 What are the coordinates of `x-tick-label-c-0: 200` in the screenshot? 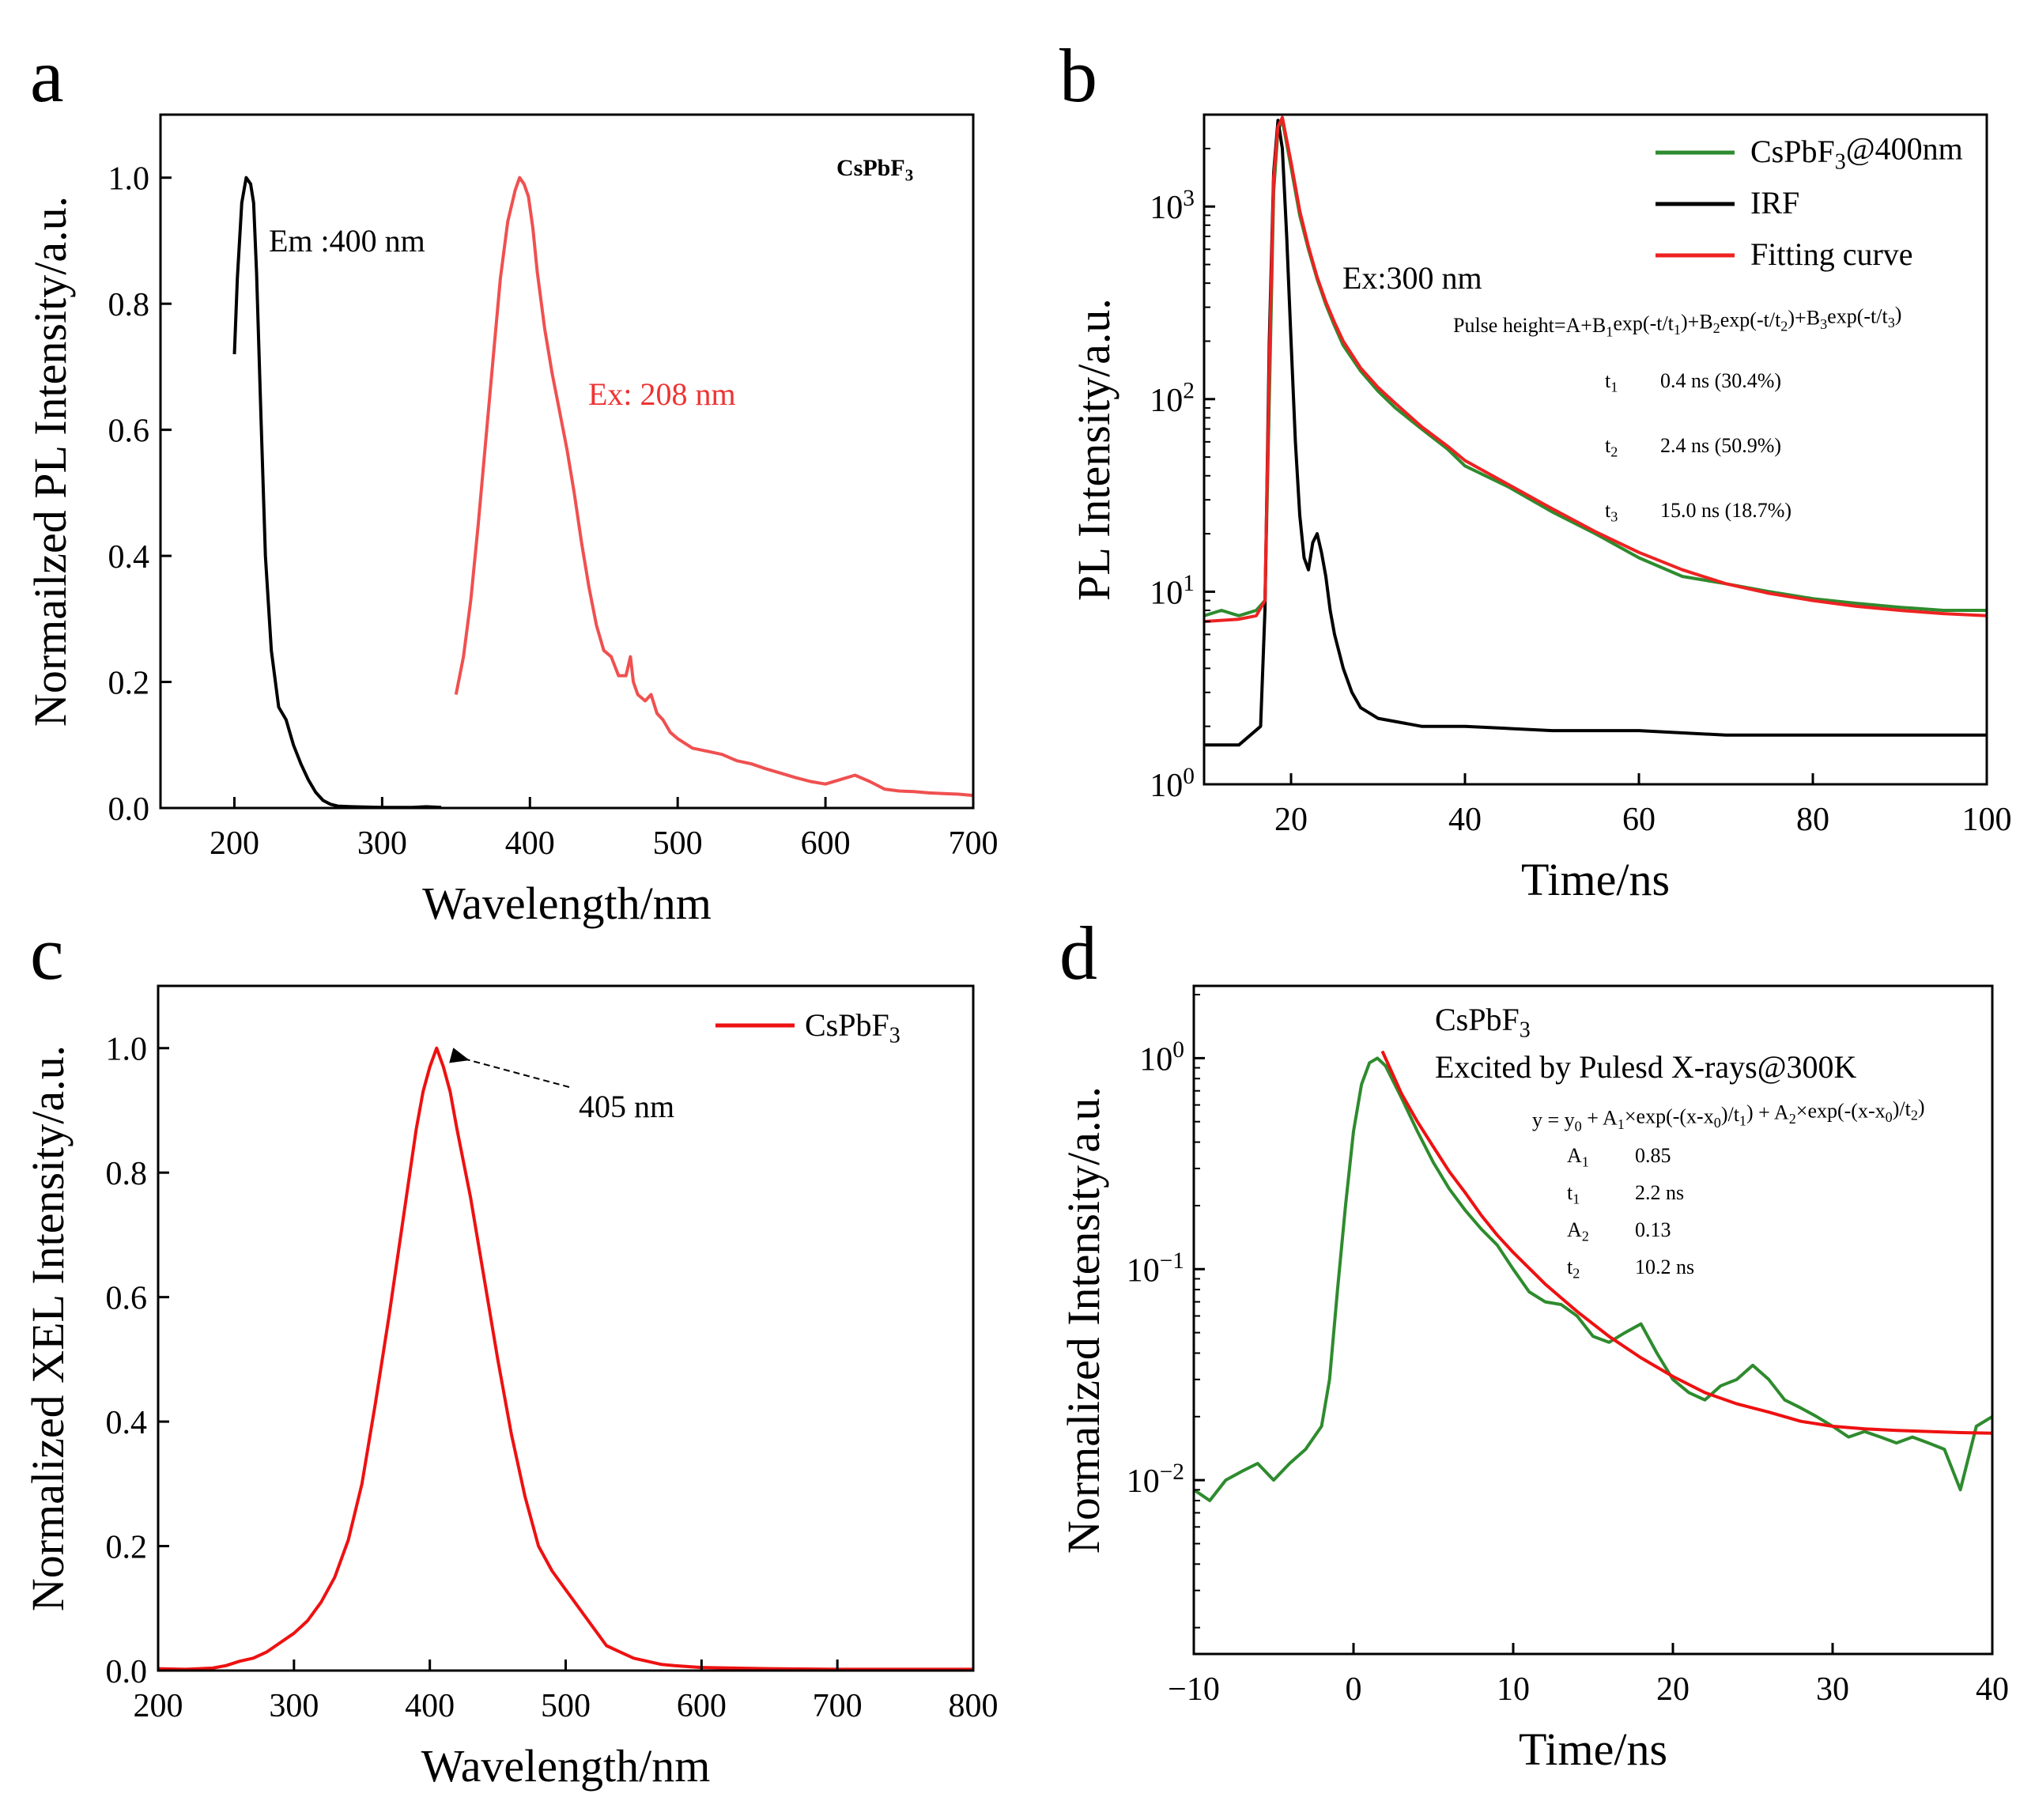 It's located at (158, 1706).